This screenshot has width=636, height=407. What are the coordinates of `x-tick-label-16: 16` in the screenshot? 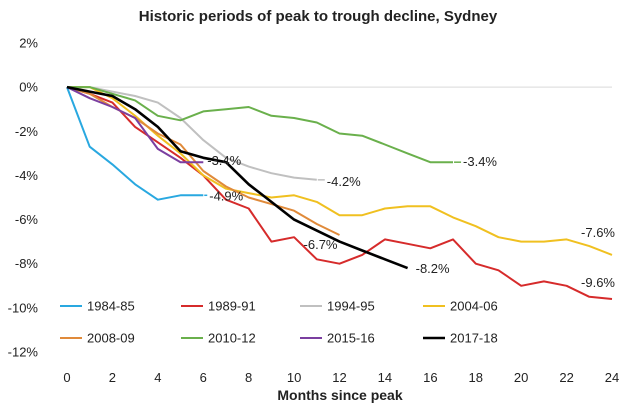 It's located at (430, 377).